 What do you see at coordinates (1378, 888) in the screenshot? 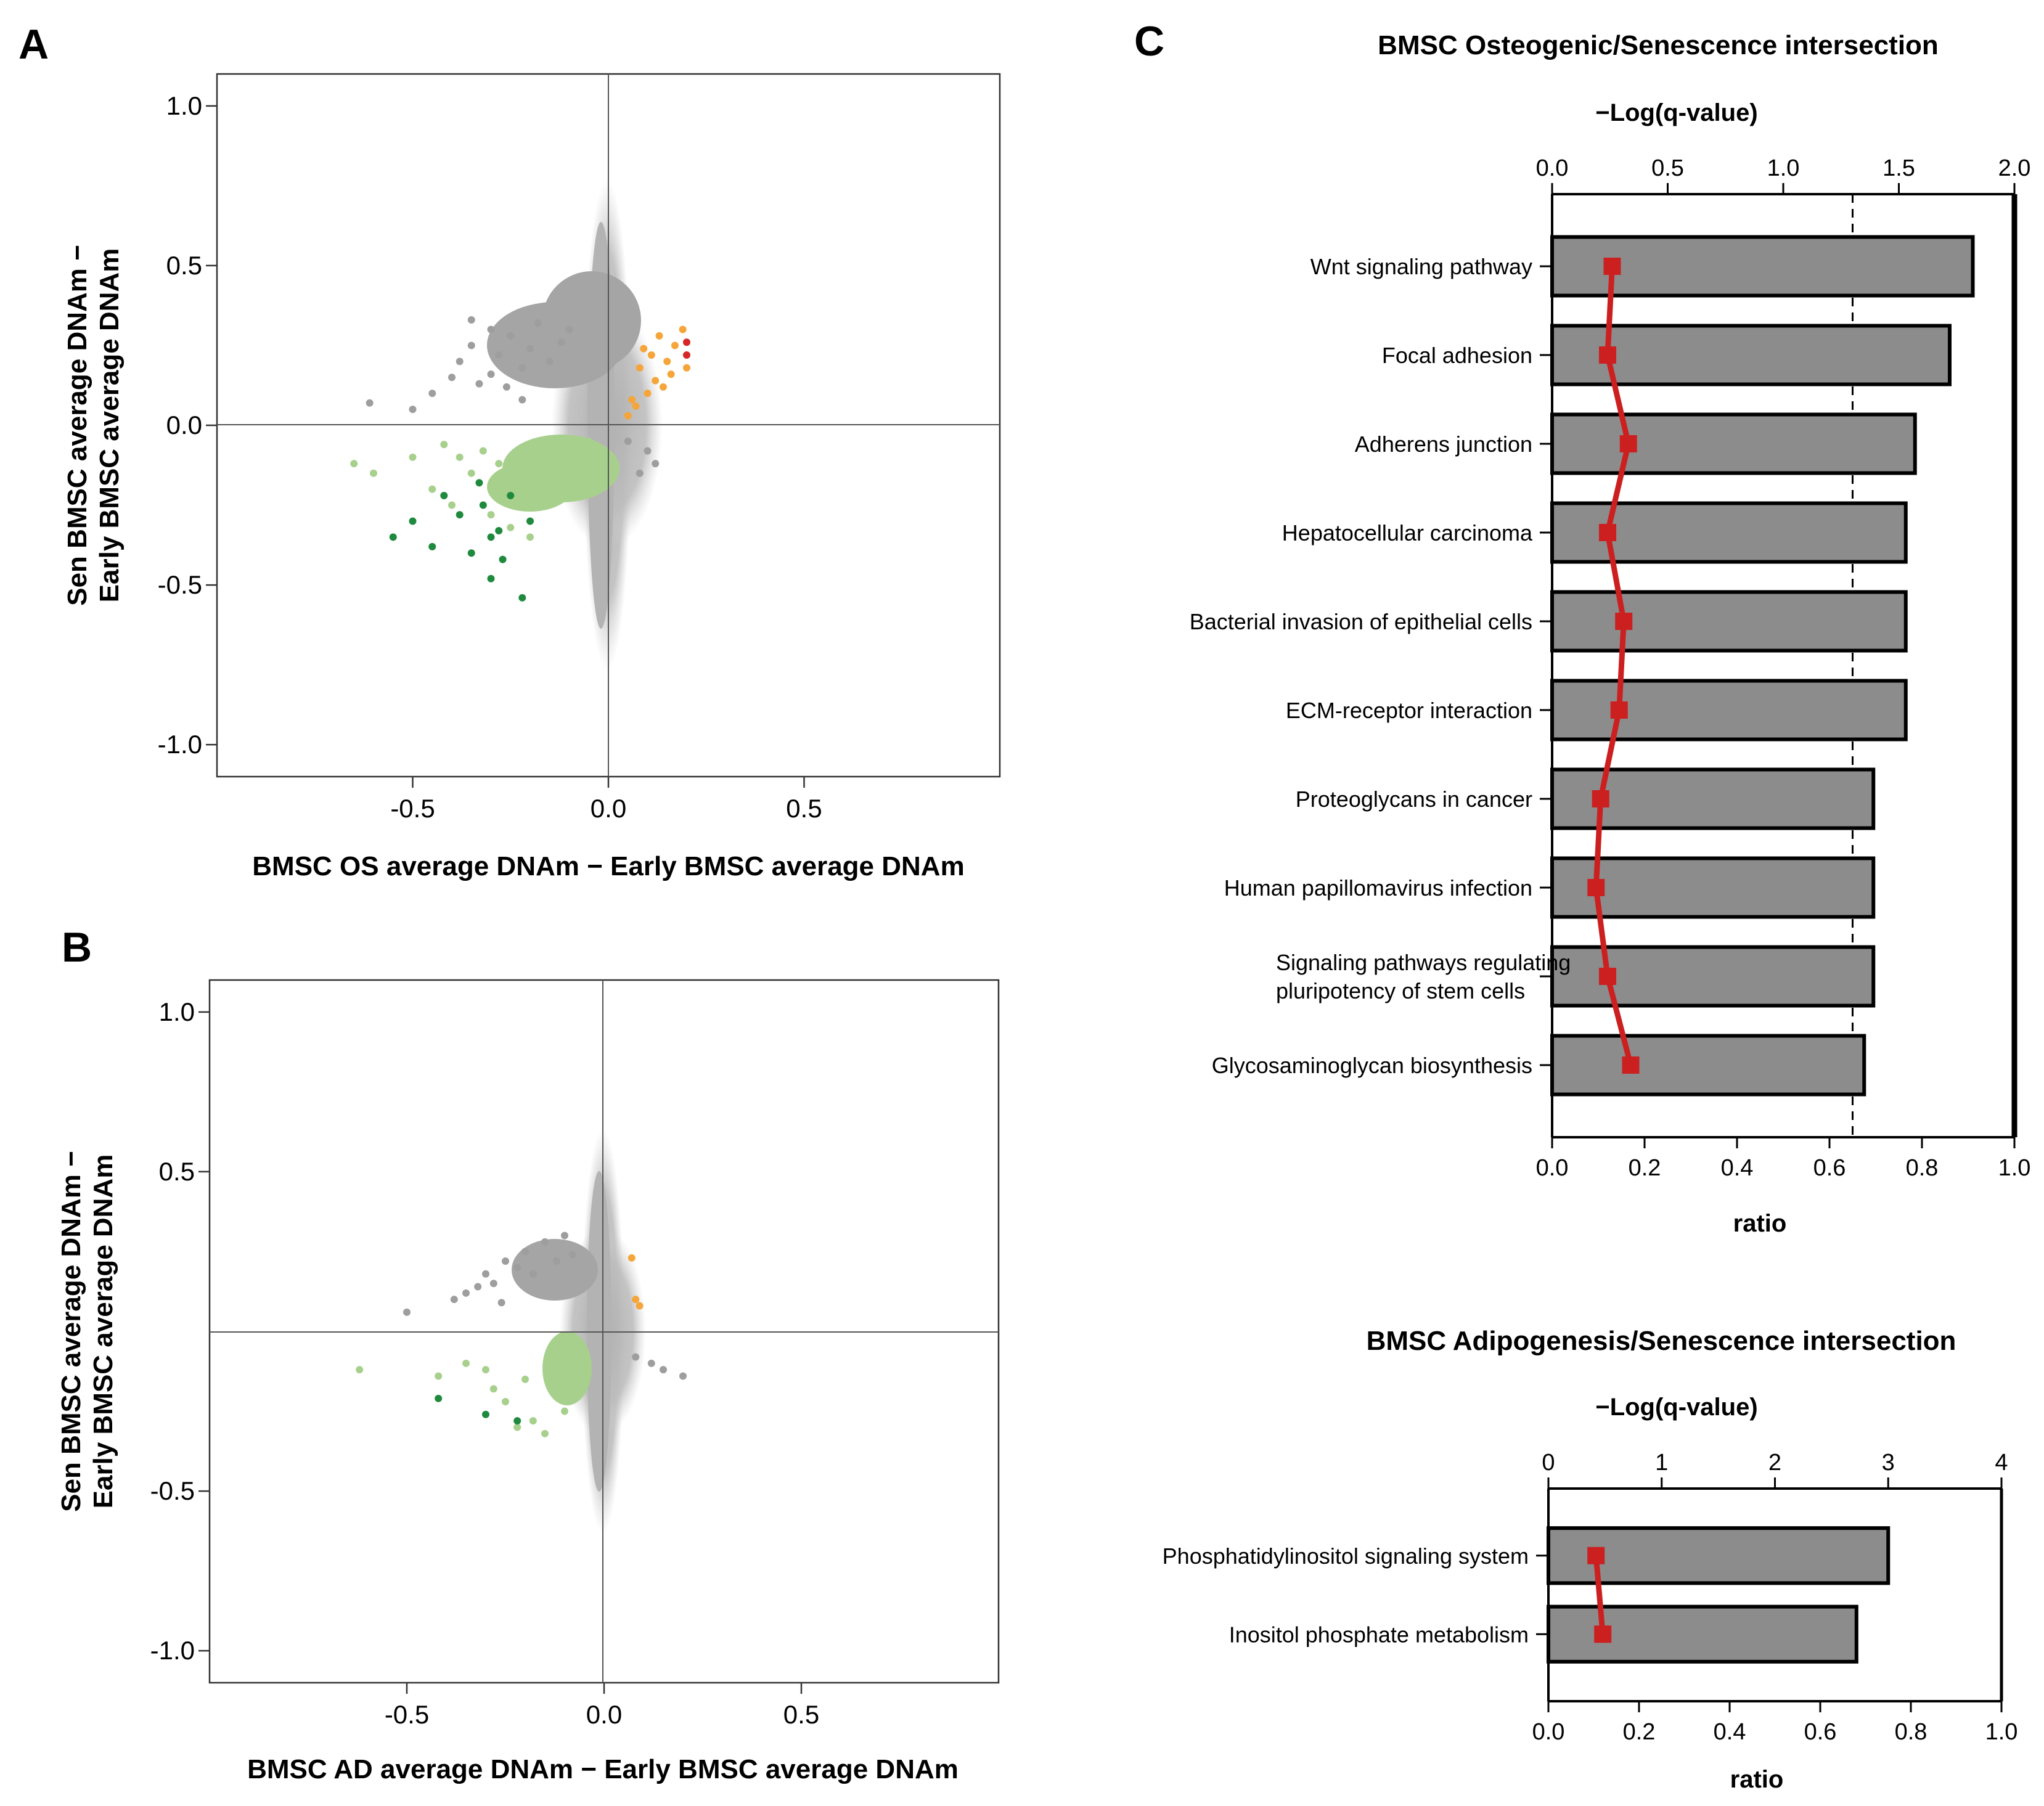
I see `category-label-osteogenic: Human papillomavirus infection` at bounding box center [1378, 888].